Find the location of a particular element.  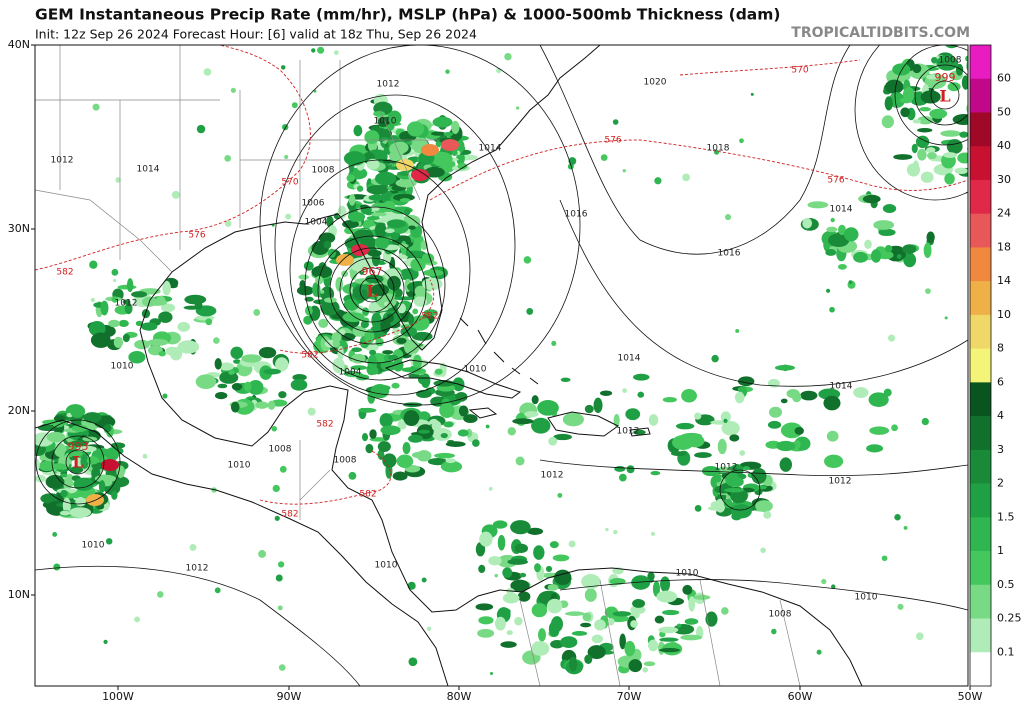

thickness-label: 576 is located at coordinates (835, 181).